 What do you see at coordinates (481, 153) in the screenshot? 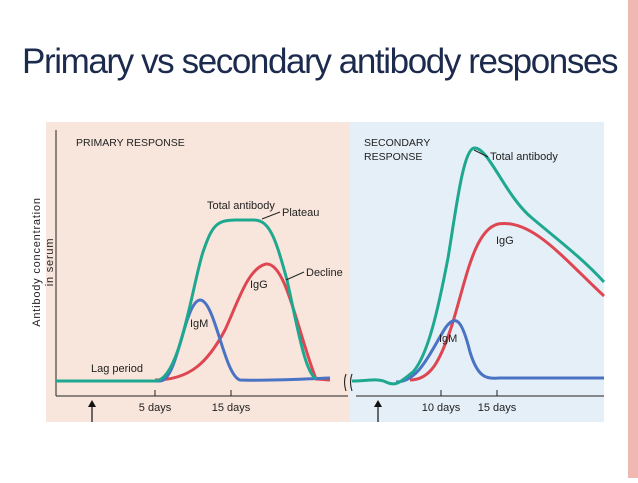
I see `total-antibody-secondary-leader` at bounding box center [481, 153].